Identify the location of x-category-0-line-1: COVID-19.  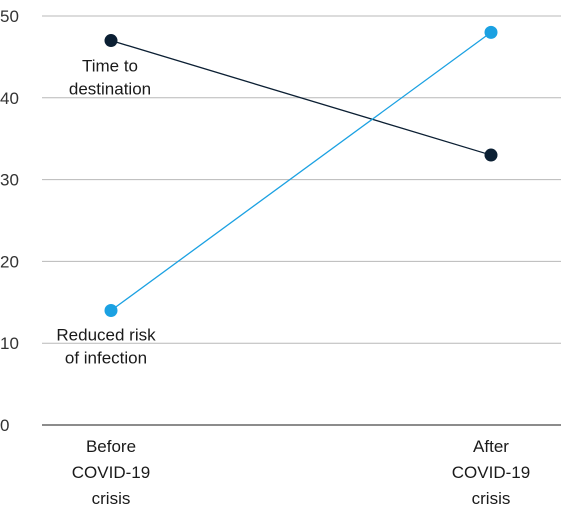
(111, 472).